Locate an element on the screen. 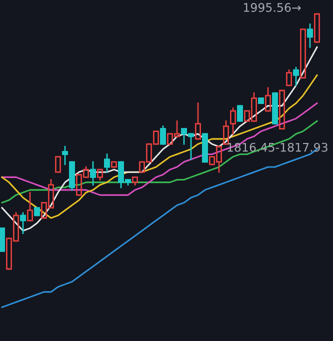 Image resolution: width=333 pixels, height=341 pixels. text: 1995.56→ is located at coordinates (272, 7).